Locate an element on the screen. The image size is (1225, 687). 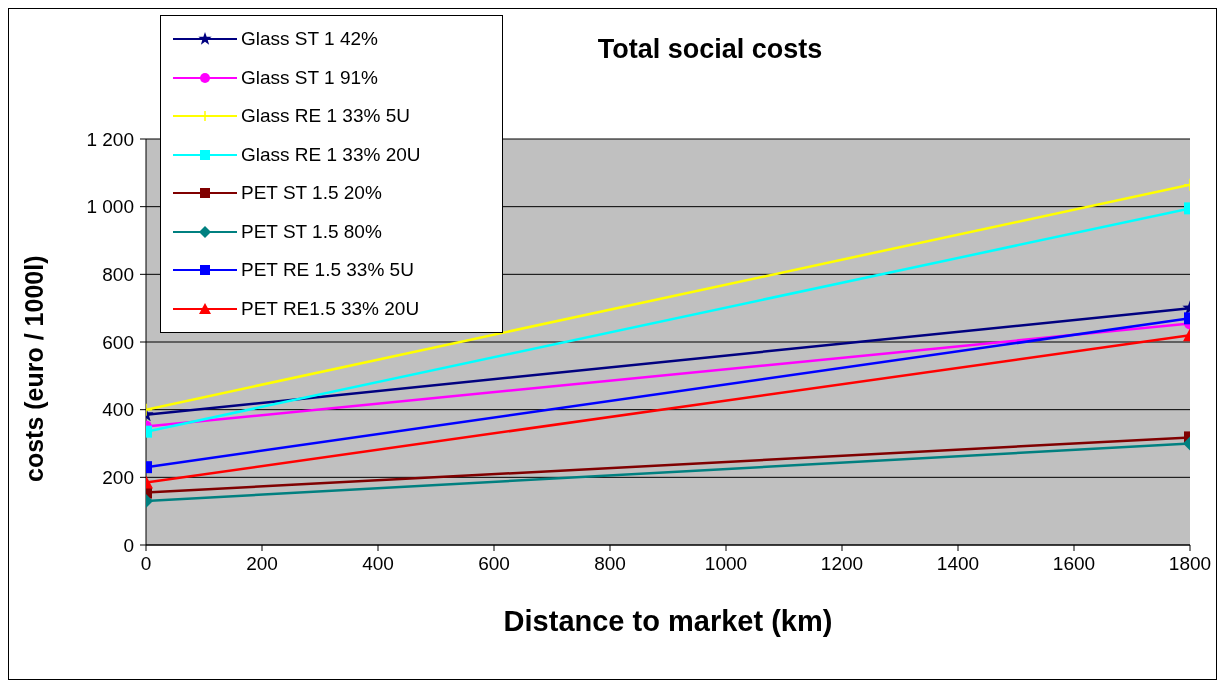
x-tick-label: 1800 is located at coordinates (1190, 564).